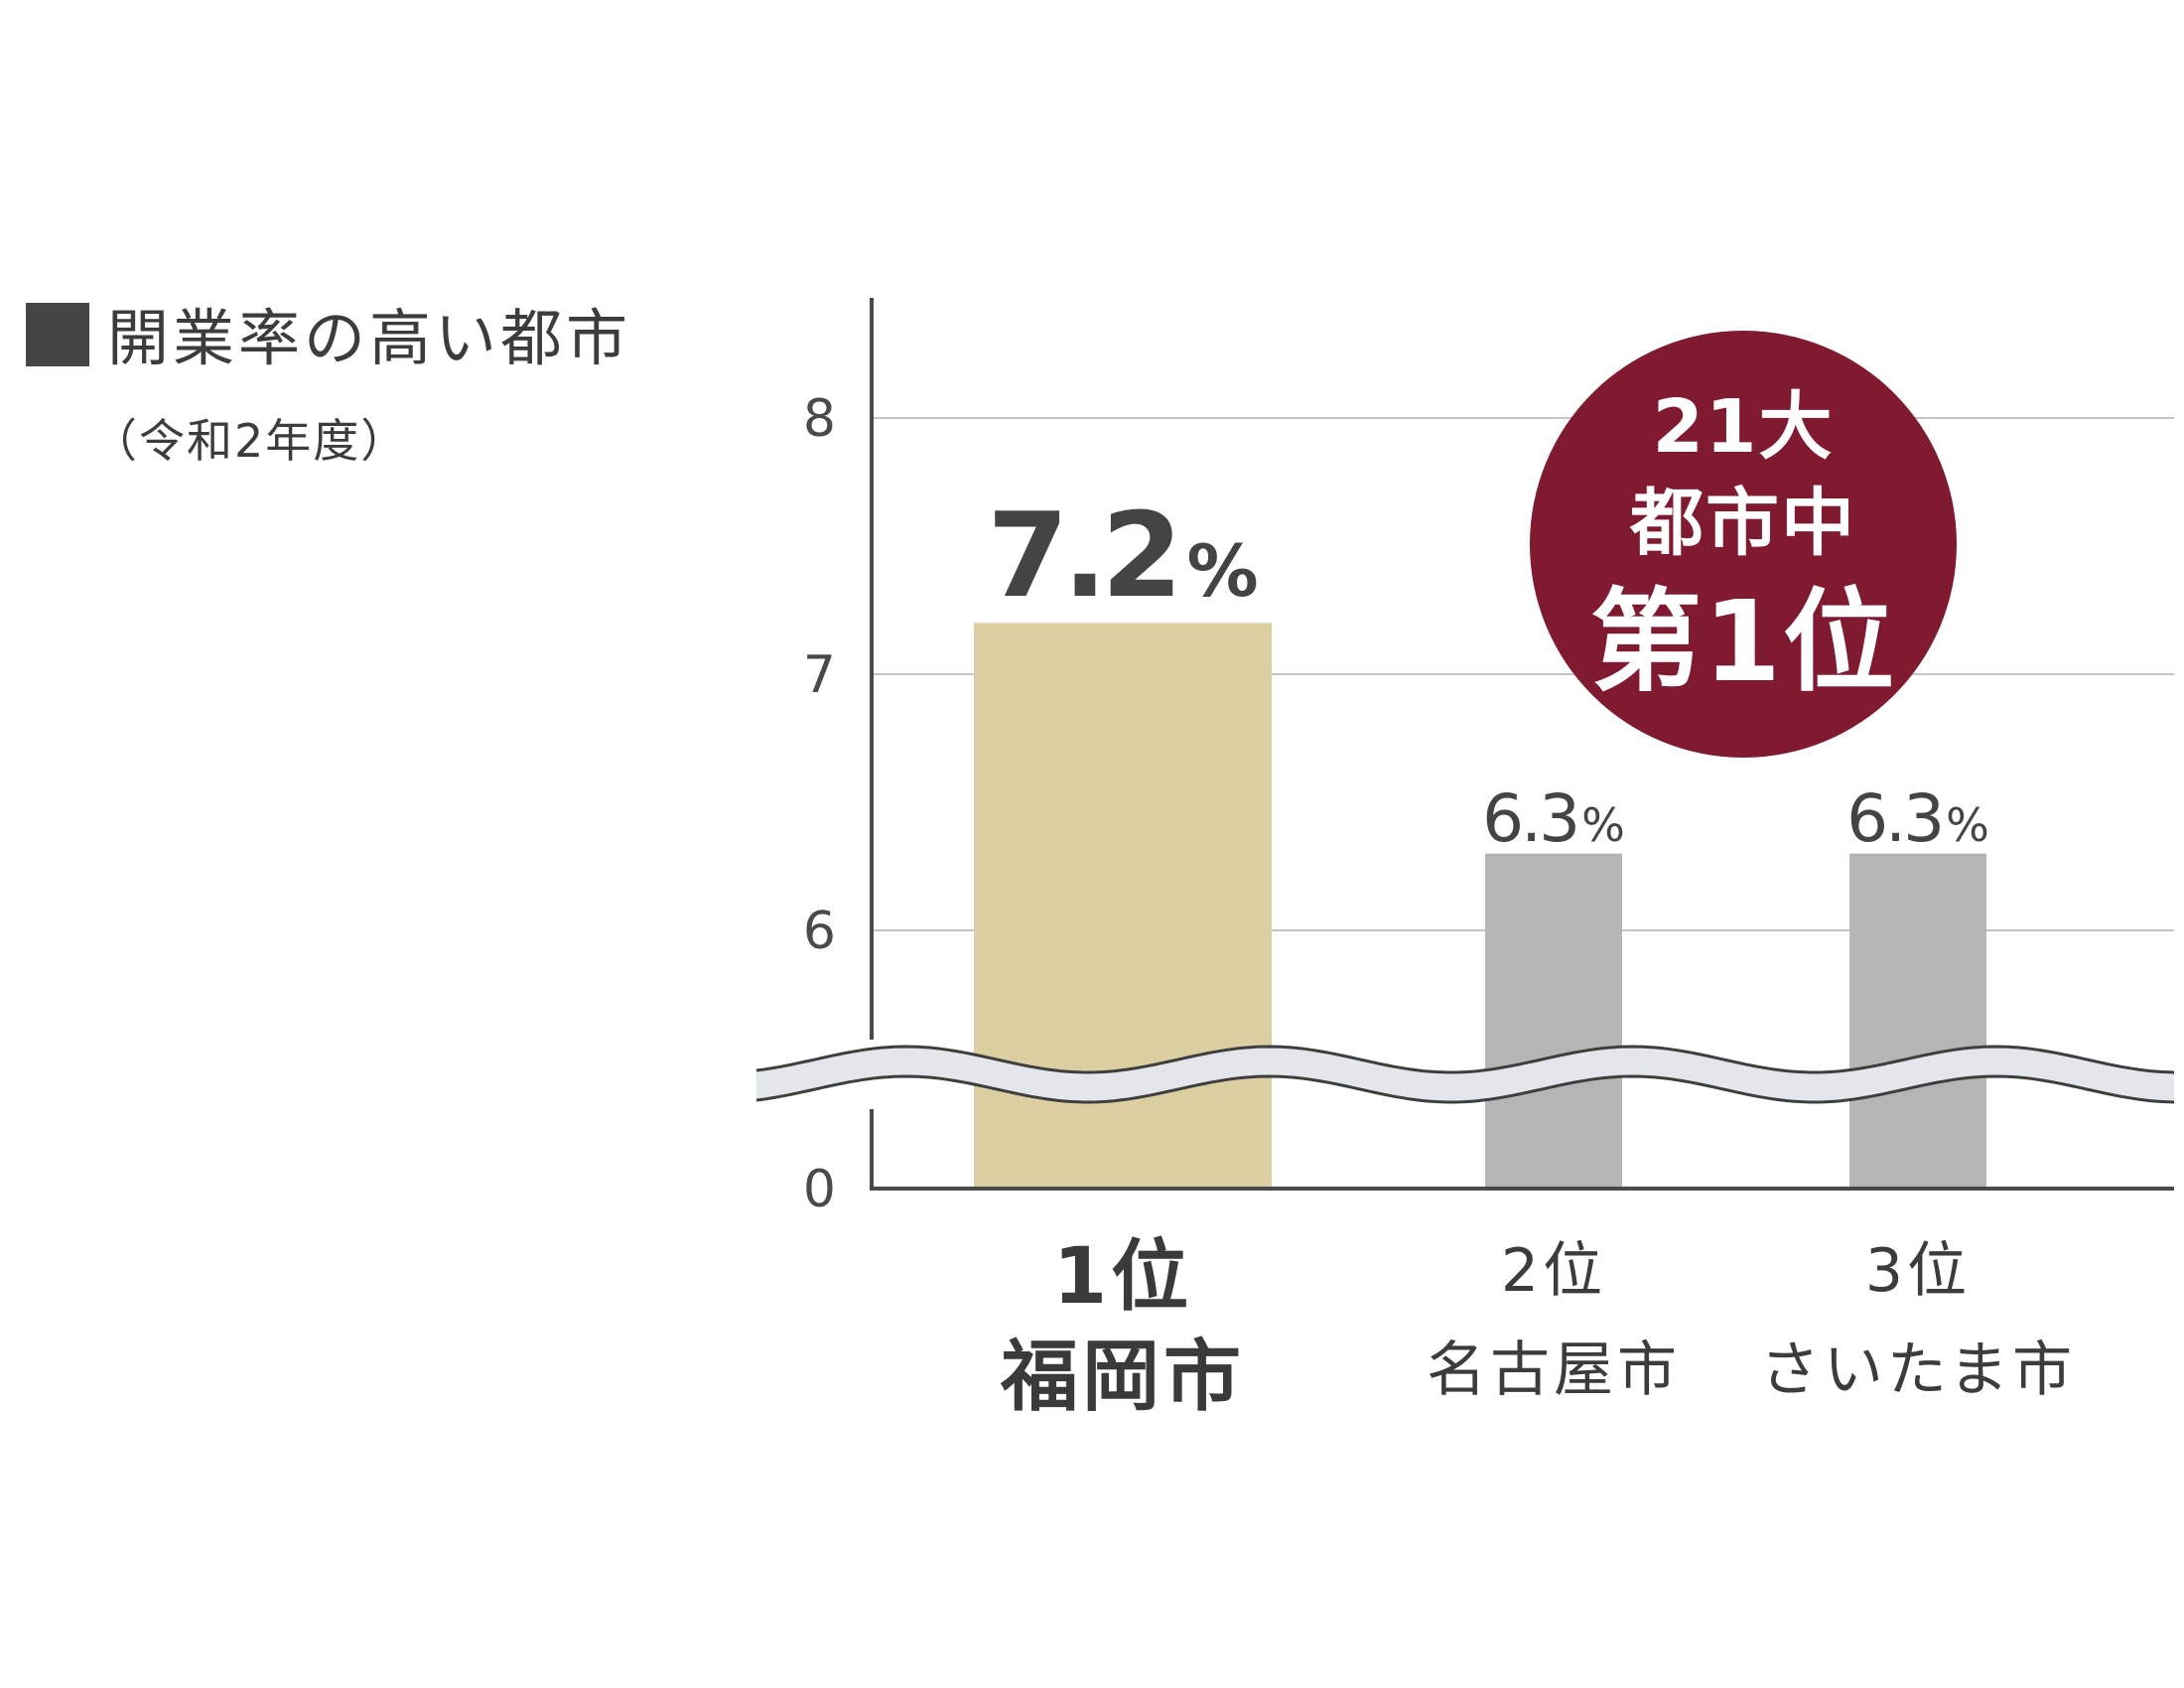 This screenshot has width=2184, height=1688. I want to click on category-rank-2: 2位, so click(1553, 1271).